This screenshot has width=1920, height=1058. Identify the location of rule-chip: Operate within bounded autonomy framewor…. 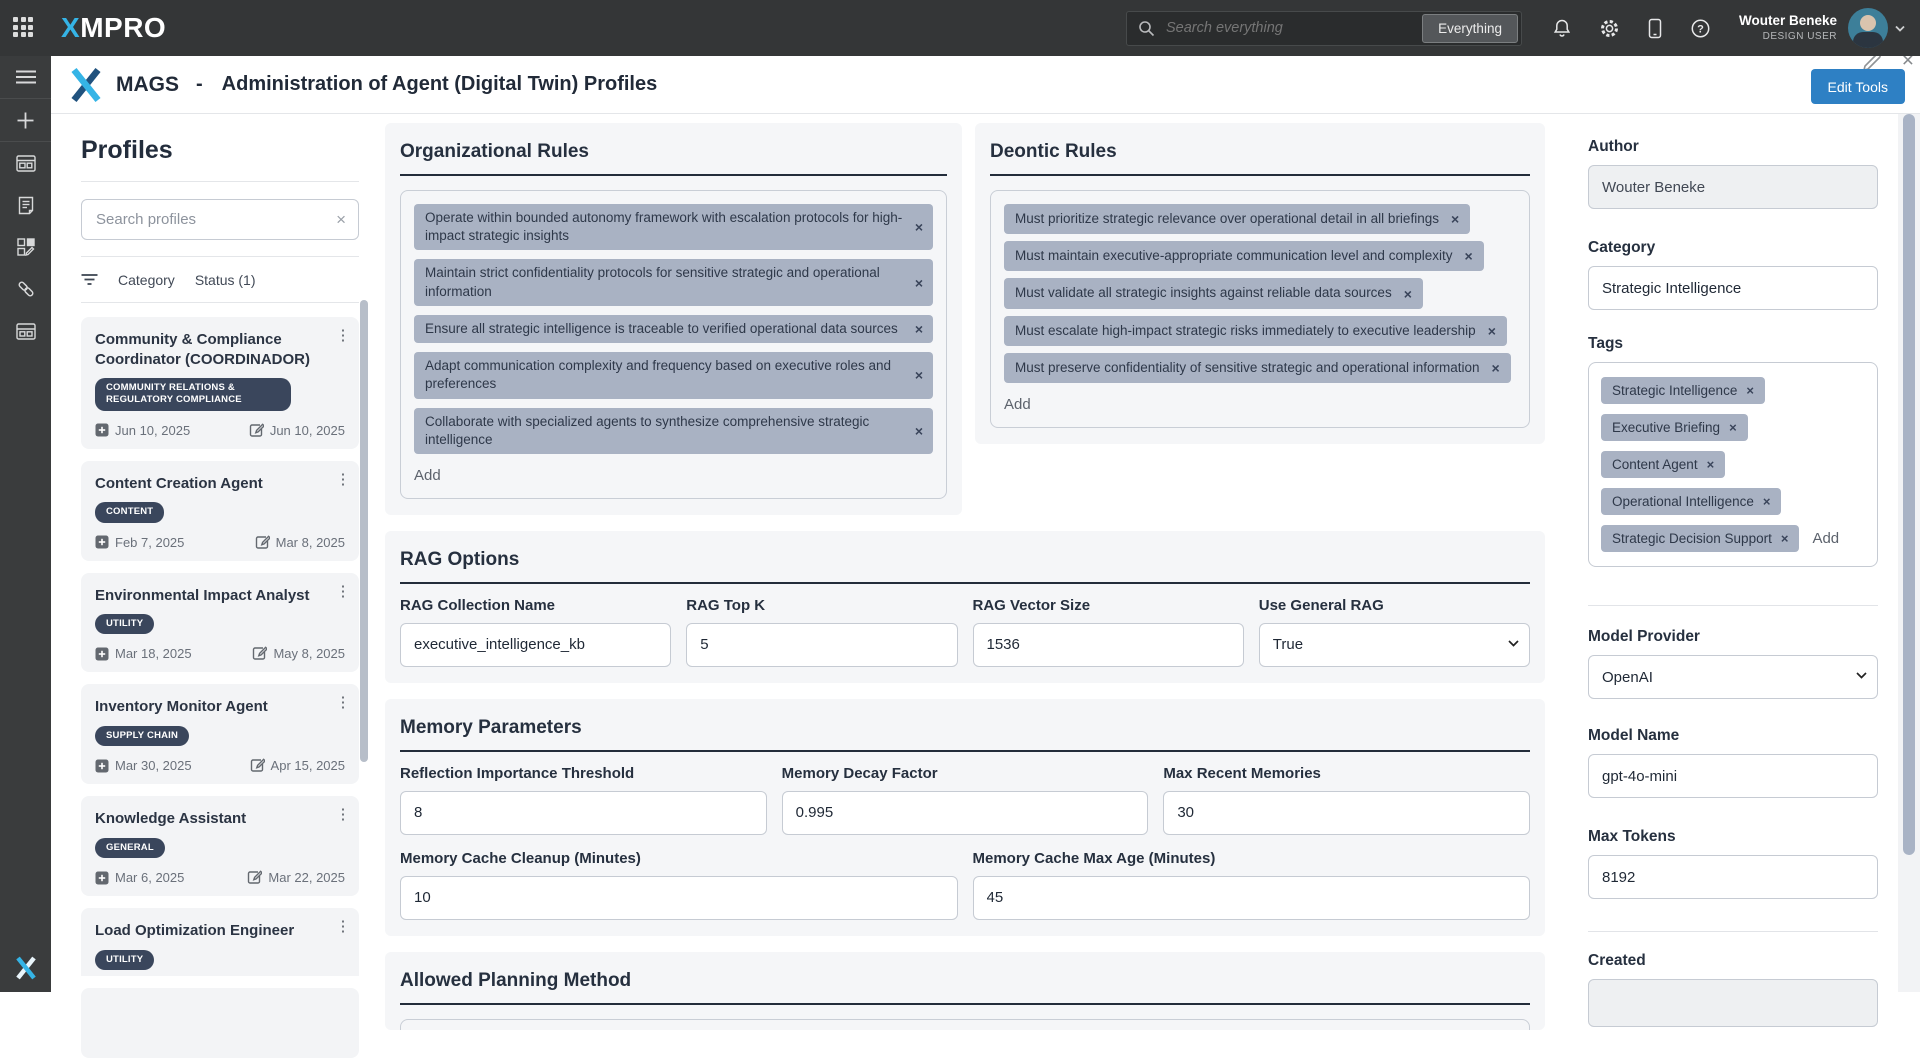
(673, 227).